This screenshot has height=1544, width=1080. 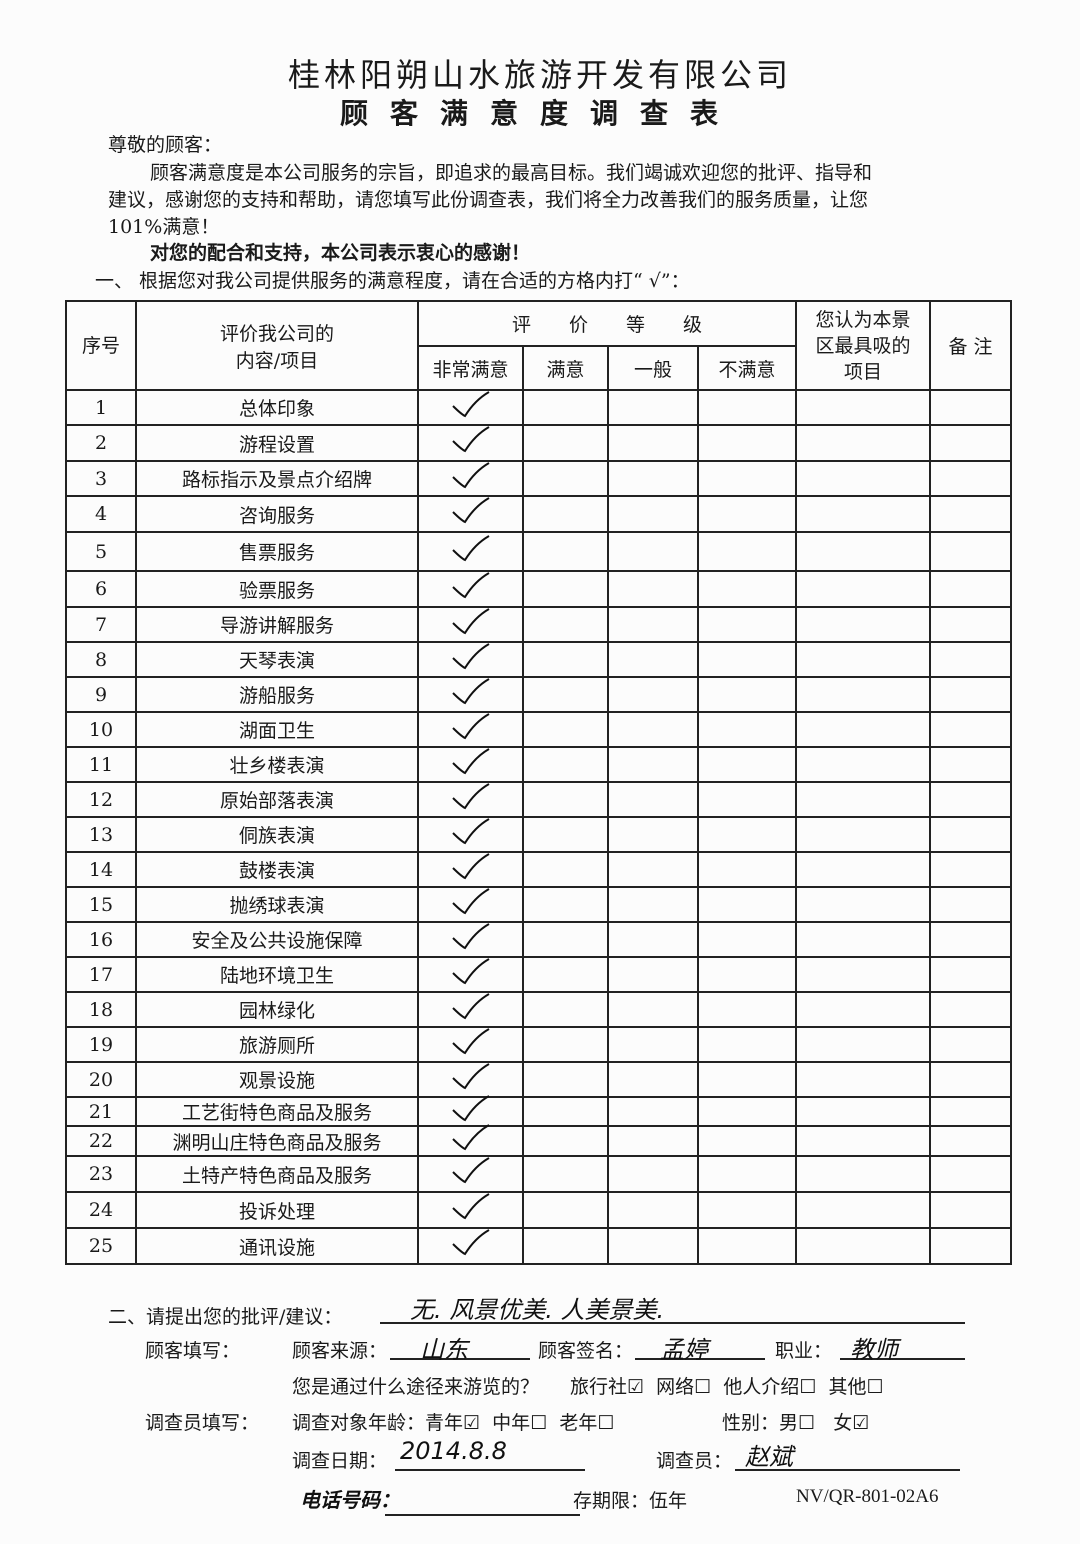 What do you see at coordinates (769, 1457) in the screenshot?
I see `surveyor-field: 赵斌` at bounding box center [769, 1457].